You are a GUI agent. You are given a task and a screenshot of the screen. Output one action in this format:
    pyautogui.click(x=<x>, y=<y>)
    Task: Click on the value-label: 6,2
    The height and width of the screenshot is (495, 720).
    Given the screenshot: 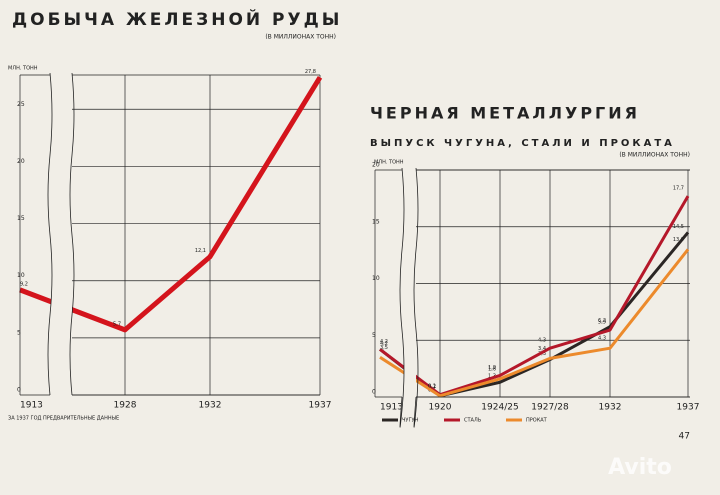 What is the action you would take?
    pyautogui.click(x=602, y=321)
    